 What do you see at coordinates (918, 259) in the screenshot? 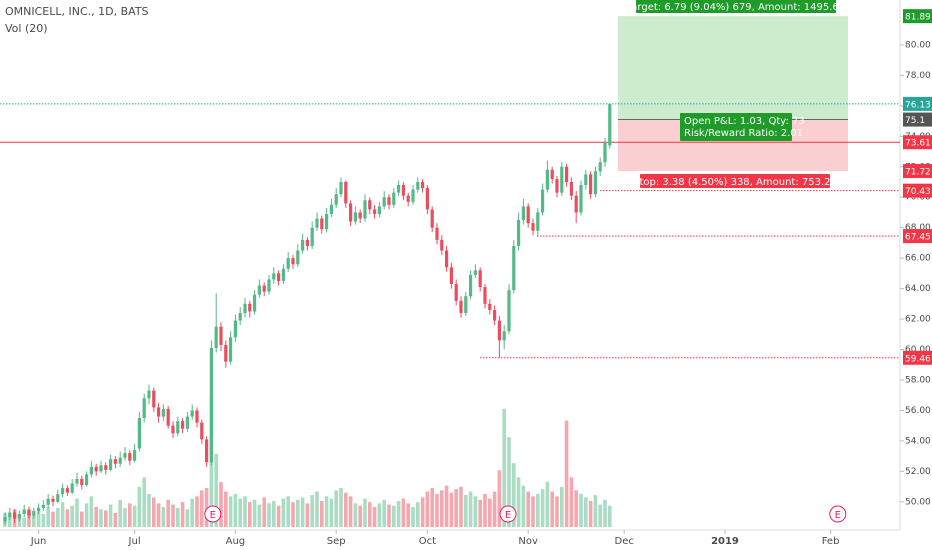
I see `y-tick-label: 66.00` at bounding box center [918, 259].